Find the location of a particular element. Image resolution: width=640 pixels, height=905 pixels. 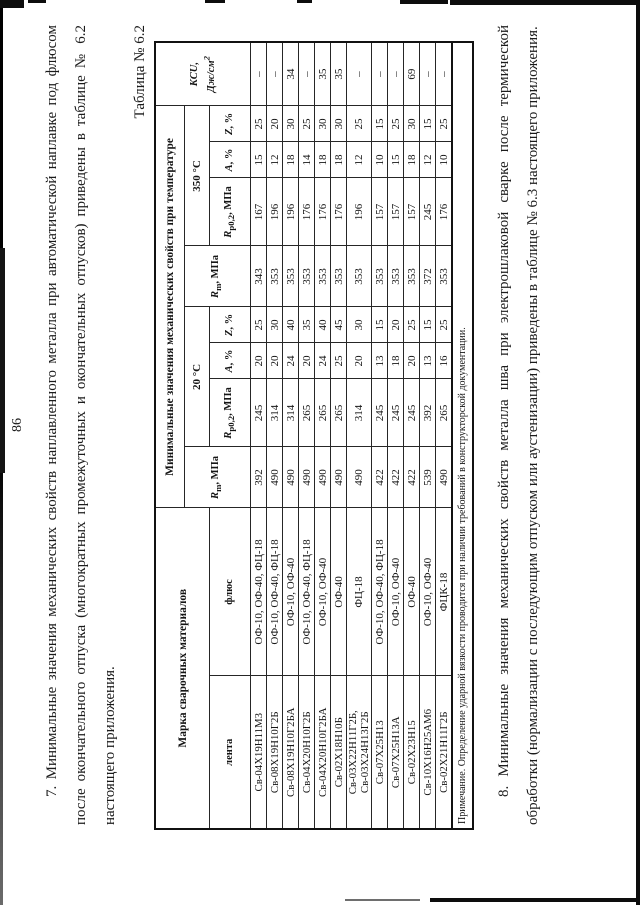

cell-lenta: Св-08Х19Н10Г2Б is located at coordinates (274, 752).